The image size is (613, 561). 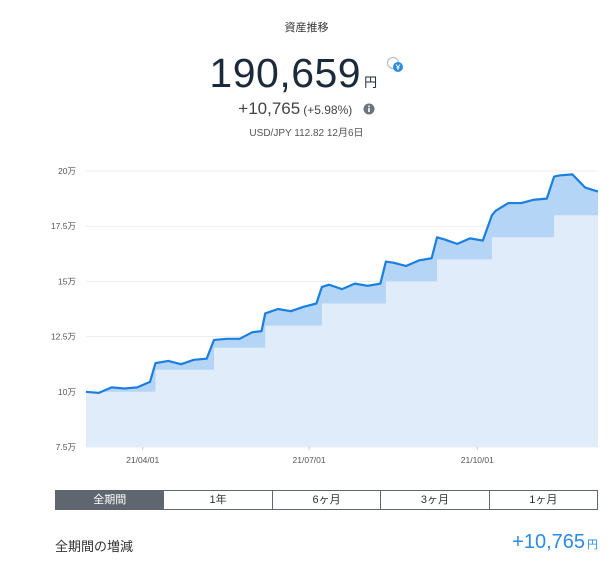 What do you see at coordinates (269, 108) in the screenshot?
I see `change-value: +10,765` at bounding box center [269, 108].